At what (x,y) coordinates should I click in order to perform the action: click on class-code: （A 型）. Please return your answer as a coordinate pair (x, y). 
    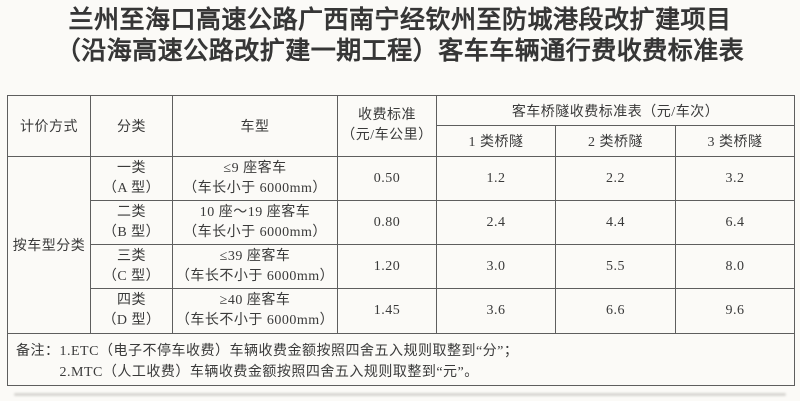
    Looking at the image, I should click on (131, 188).